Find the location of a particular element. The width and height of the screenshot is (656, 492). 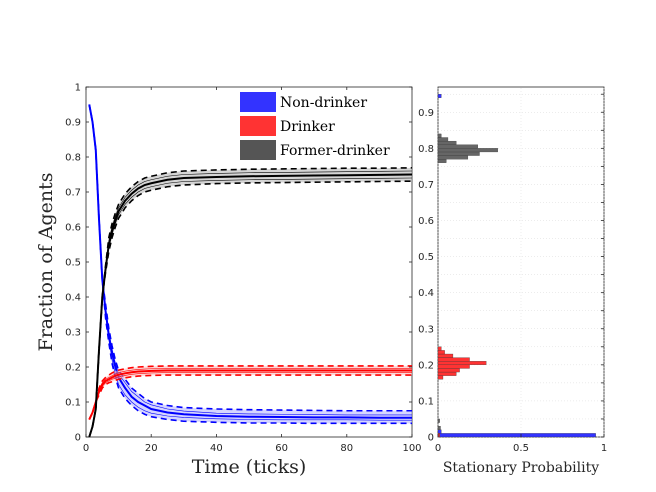

side-y-tick-label: 0.9 is located at coordinates (426, 113).